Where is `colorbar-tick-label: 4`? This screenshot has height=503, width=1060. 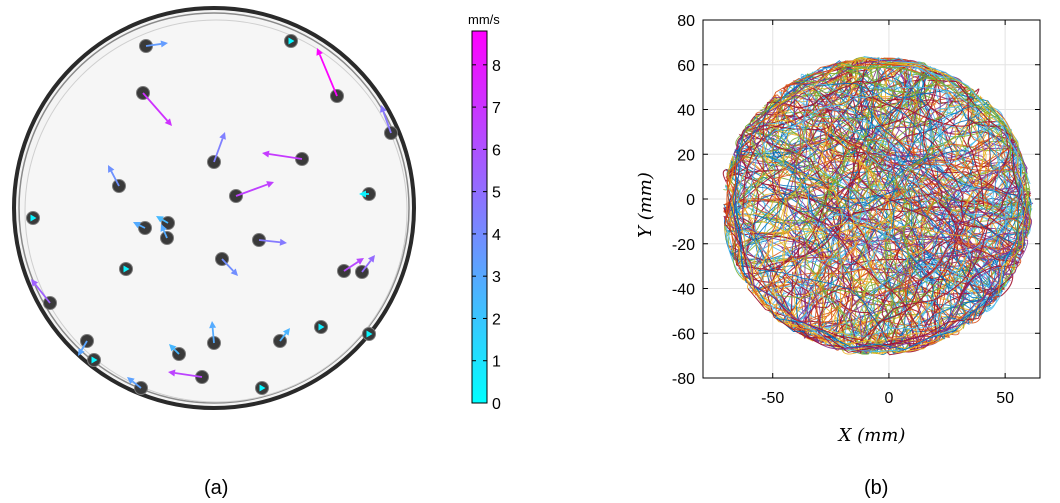
colorbar-tick-label: 4 is located at coordinates (496, 235).